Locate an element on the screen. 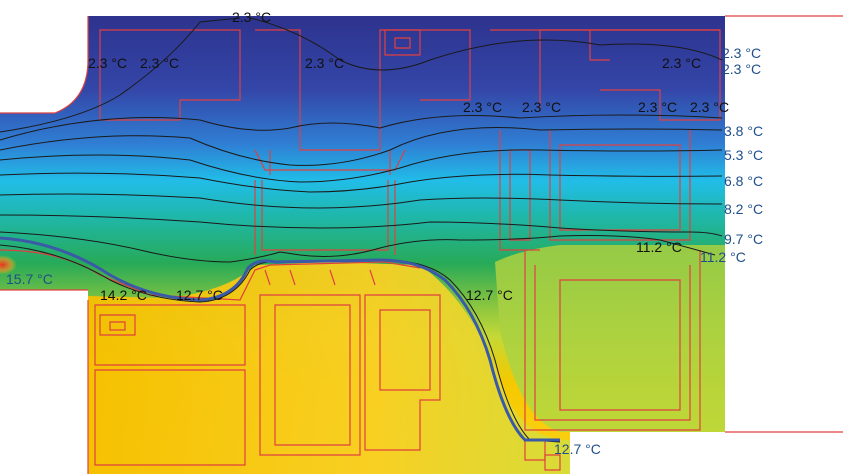 The width and height of the screenshot is (843, 474). label-mid-d: 2.3 °C is located at coordinates (709, 107).